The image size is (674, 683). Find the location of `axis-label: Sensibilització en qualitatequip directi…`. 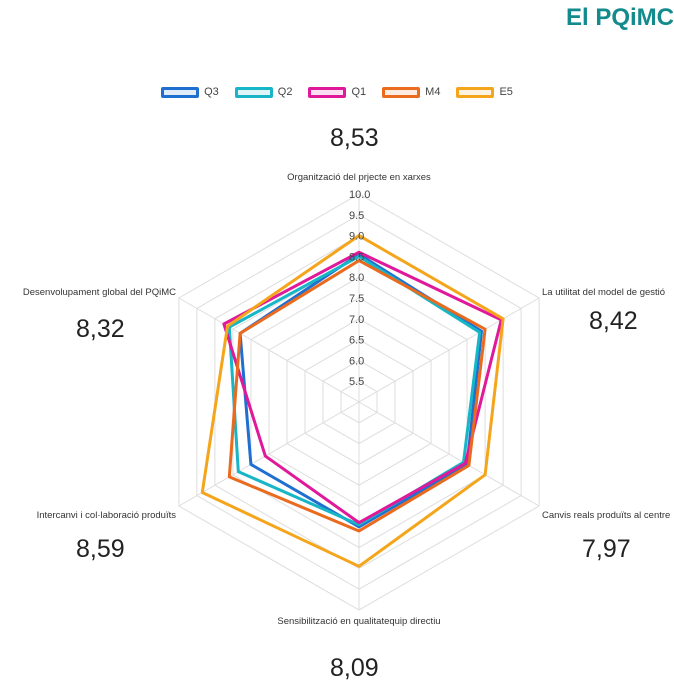

axis-label: Sensibilització en qualitatequip directi… is located at coordinates (358, 621).